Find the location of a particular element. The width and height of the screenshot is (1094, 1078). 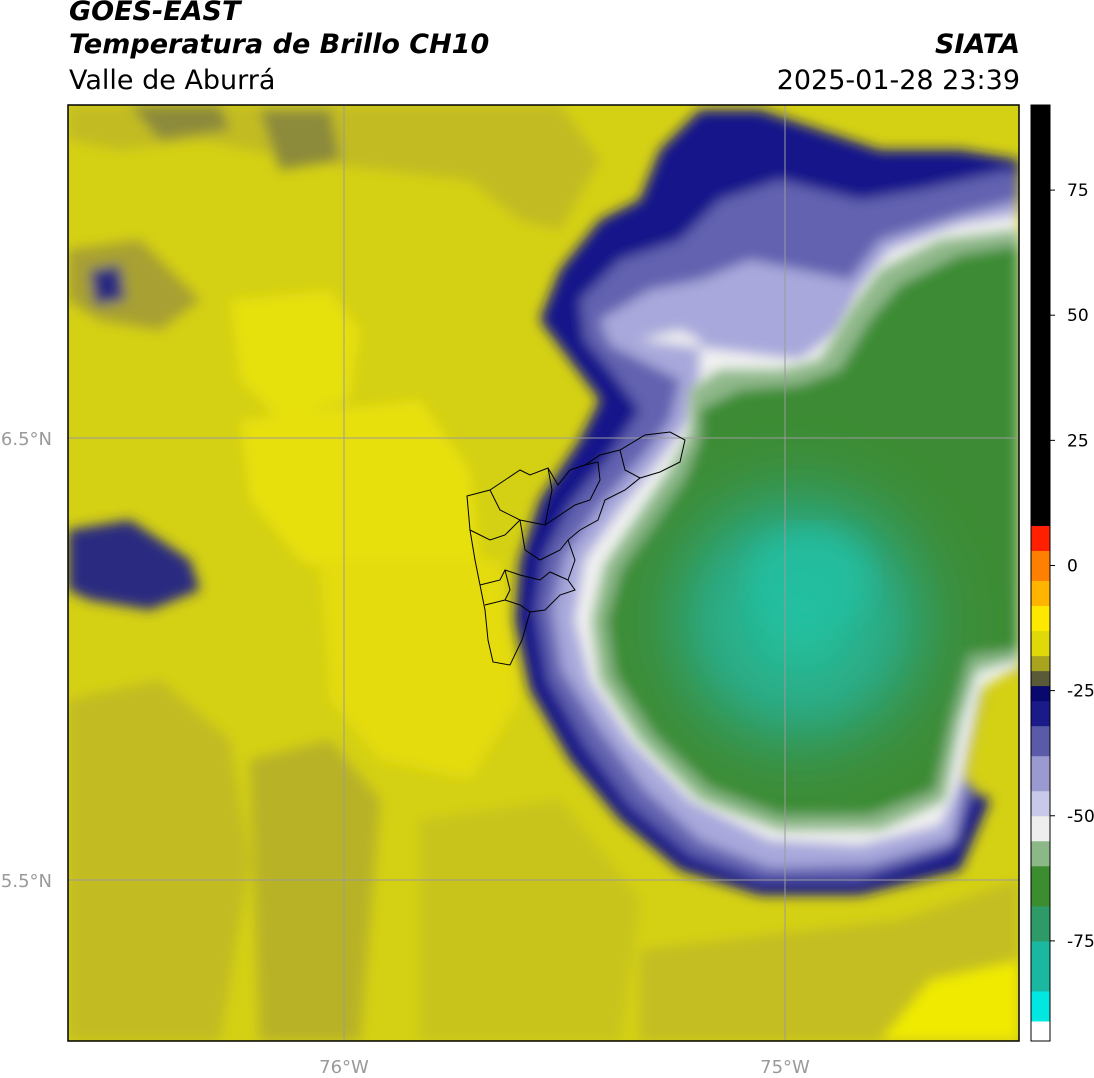

coldest-spot is located at coordinates (810, 580).